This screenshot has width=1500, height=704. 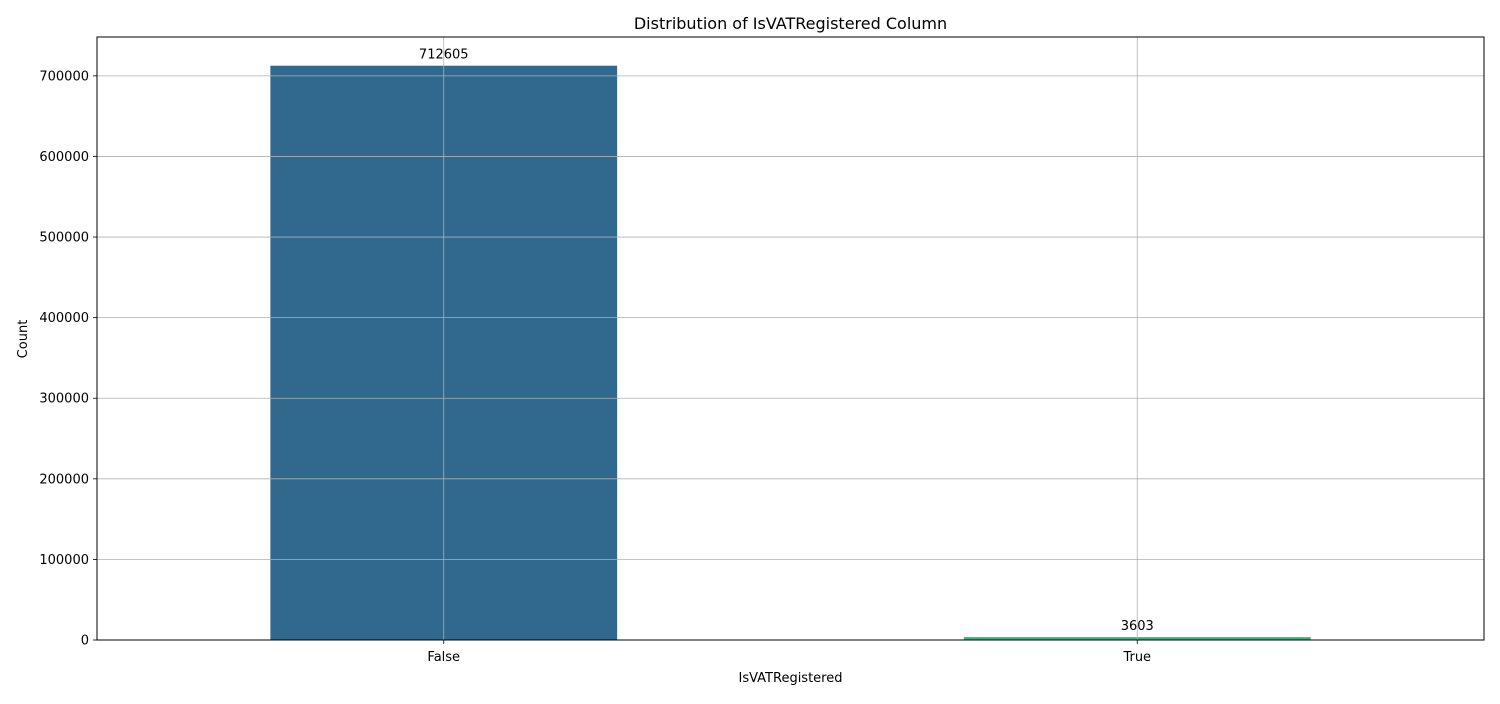 I want to click on y-tick-label: 400000, so click(x=64, y=318).